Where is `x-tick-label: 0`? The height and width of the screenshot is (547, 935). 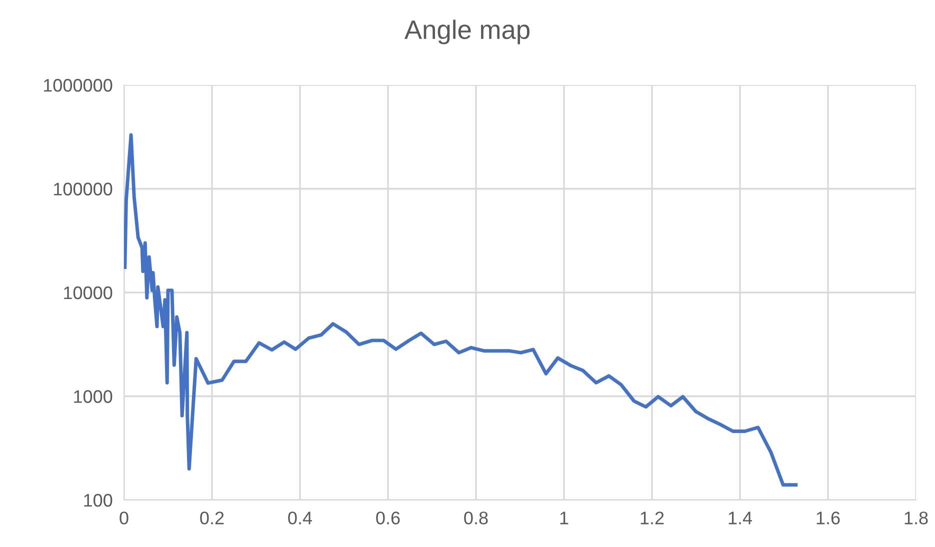 x-tick-label: 0 is located at coordinates (124, 518).